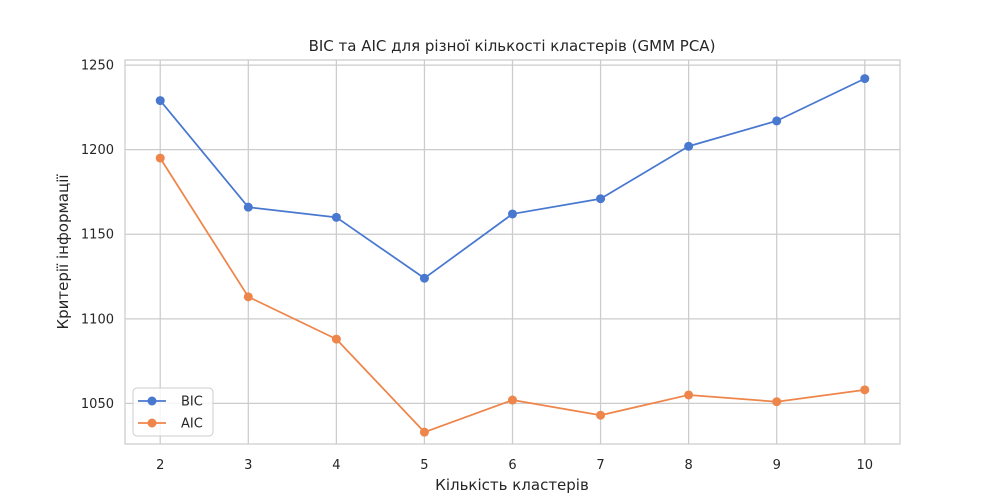  What do you see at coordinates (777, 465) in the screenshot?
I see `x-tick-label: 9` at bounding box center [777, 465].